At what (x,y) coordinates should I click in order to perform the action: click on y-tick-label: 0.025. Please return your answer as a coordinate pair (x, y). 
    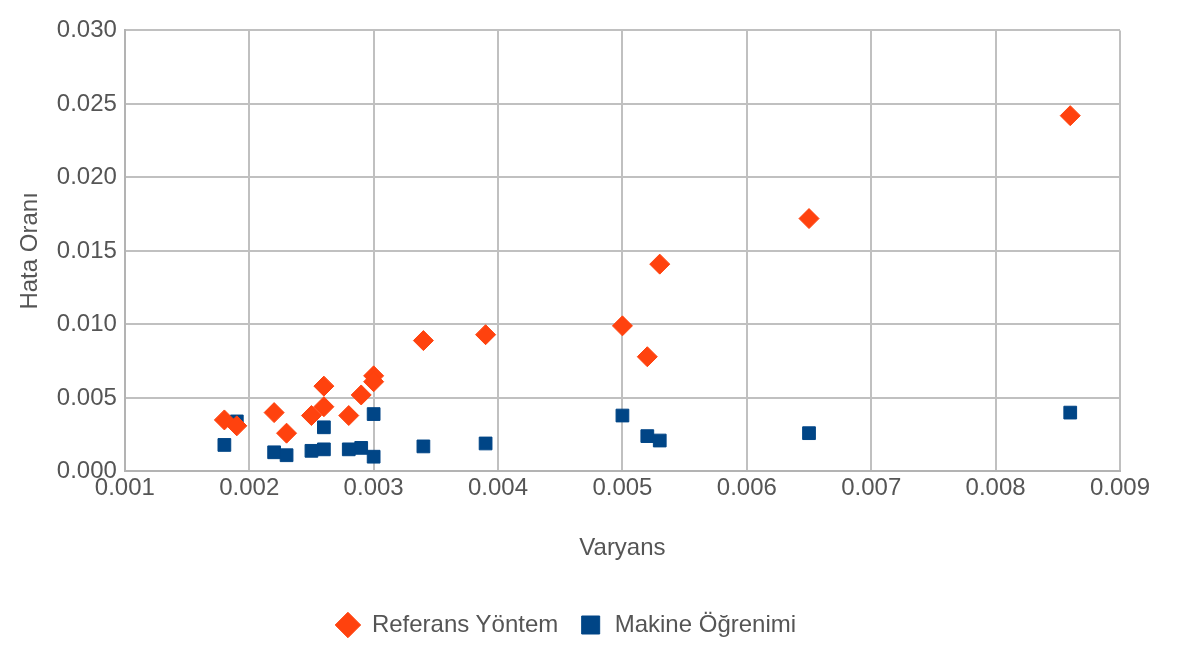
    Looking at the image, I should click on (86, 102).